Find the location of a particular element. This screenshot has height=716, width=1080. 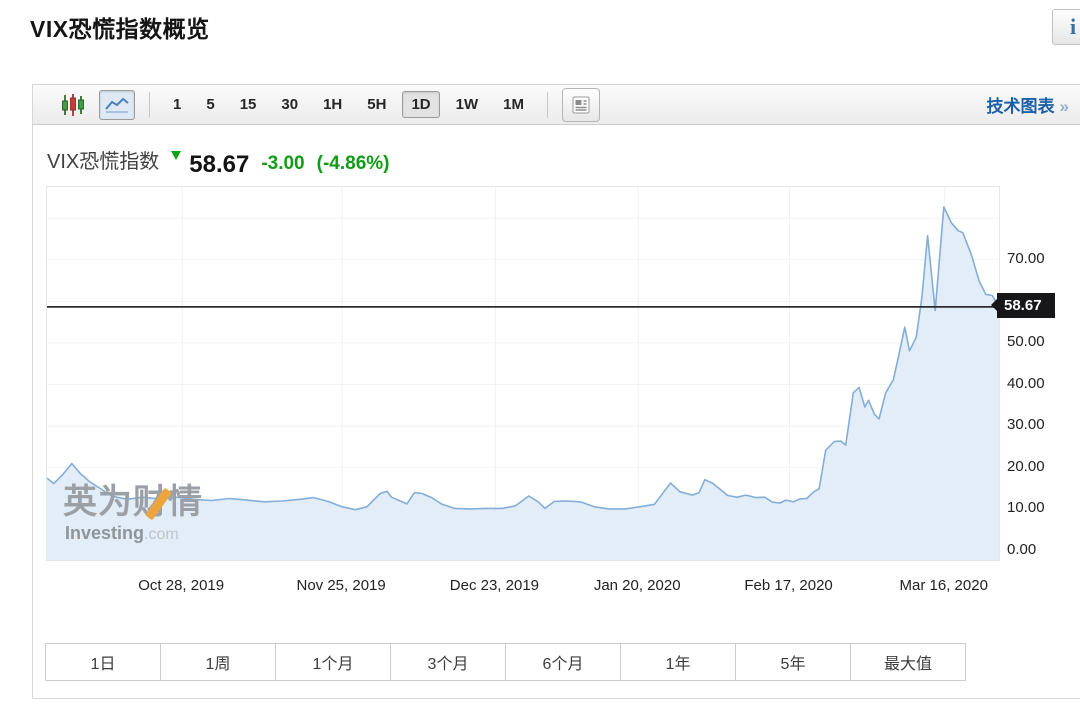

y-axis-label: 30.00 is located at coordinates (1026, 425).